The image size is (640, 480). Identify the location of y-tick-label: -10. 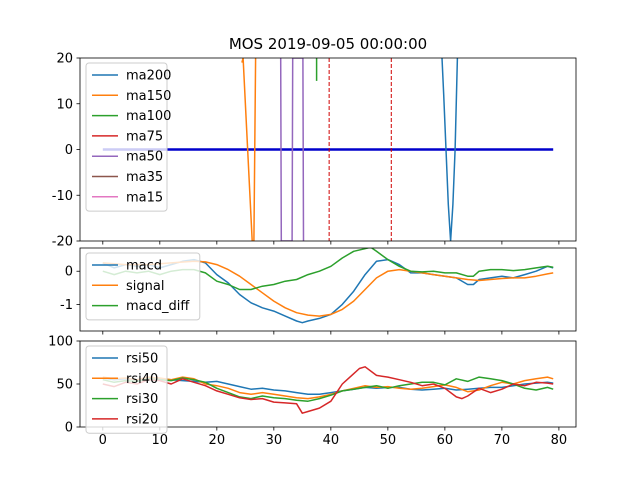
(62, 196).